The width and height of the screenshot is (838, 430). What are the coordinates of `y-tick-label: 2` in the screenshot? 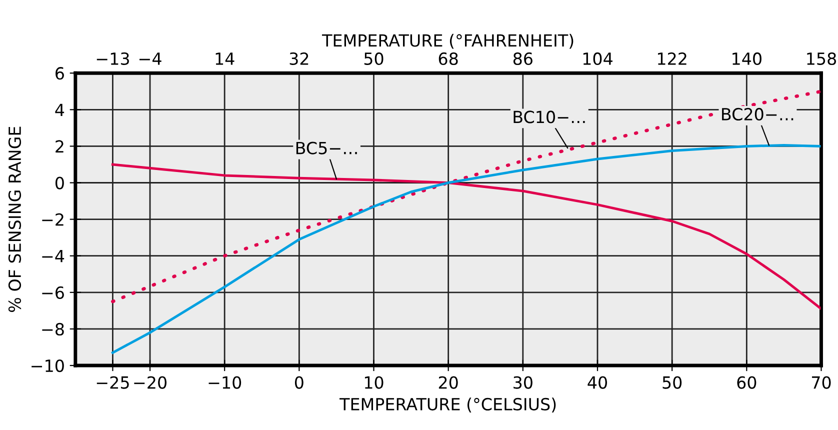 It's located at (60, 146).